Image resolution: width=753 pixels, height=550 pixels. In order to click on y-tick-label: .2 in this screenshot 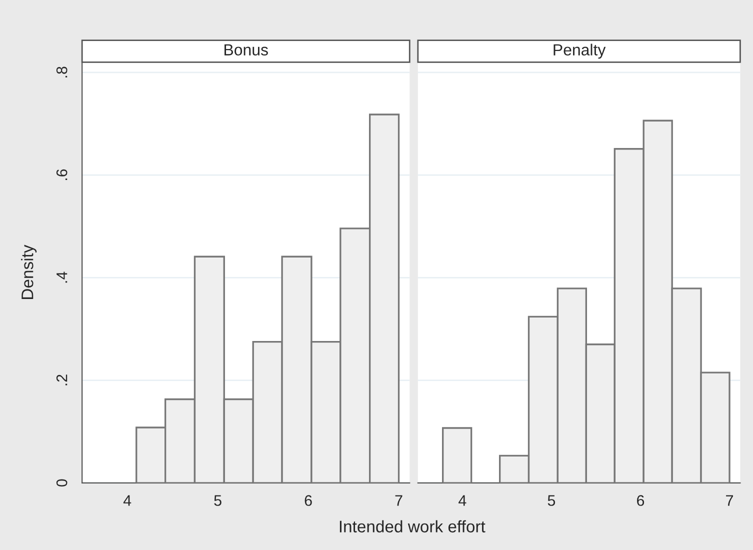, I will do `click(62, 380)`.